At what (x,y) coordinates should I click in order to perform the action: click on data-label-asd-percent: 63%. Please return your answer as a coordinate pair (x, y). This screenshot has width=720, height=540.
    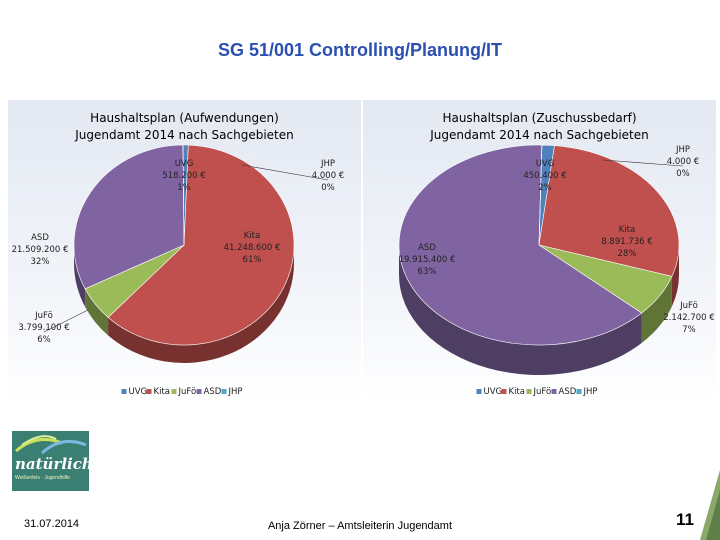
    Looking at the image, I should click on (427, 272).